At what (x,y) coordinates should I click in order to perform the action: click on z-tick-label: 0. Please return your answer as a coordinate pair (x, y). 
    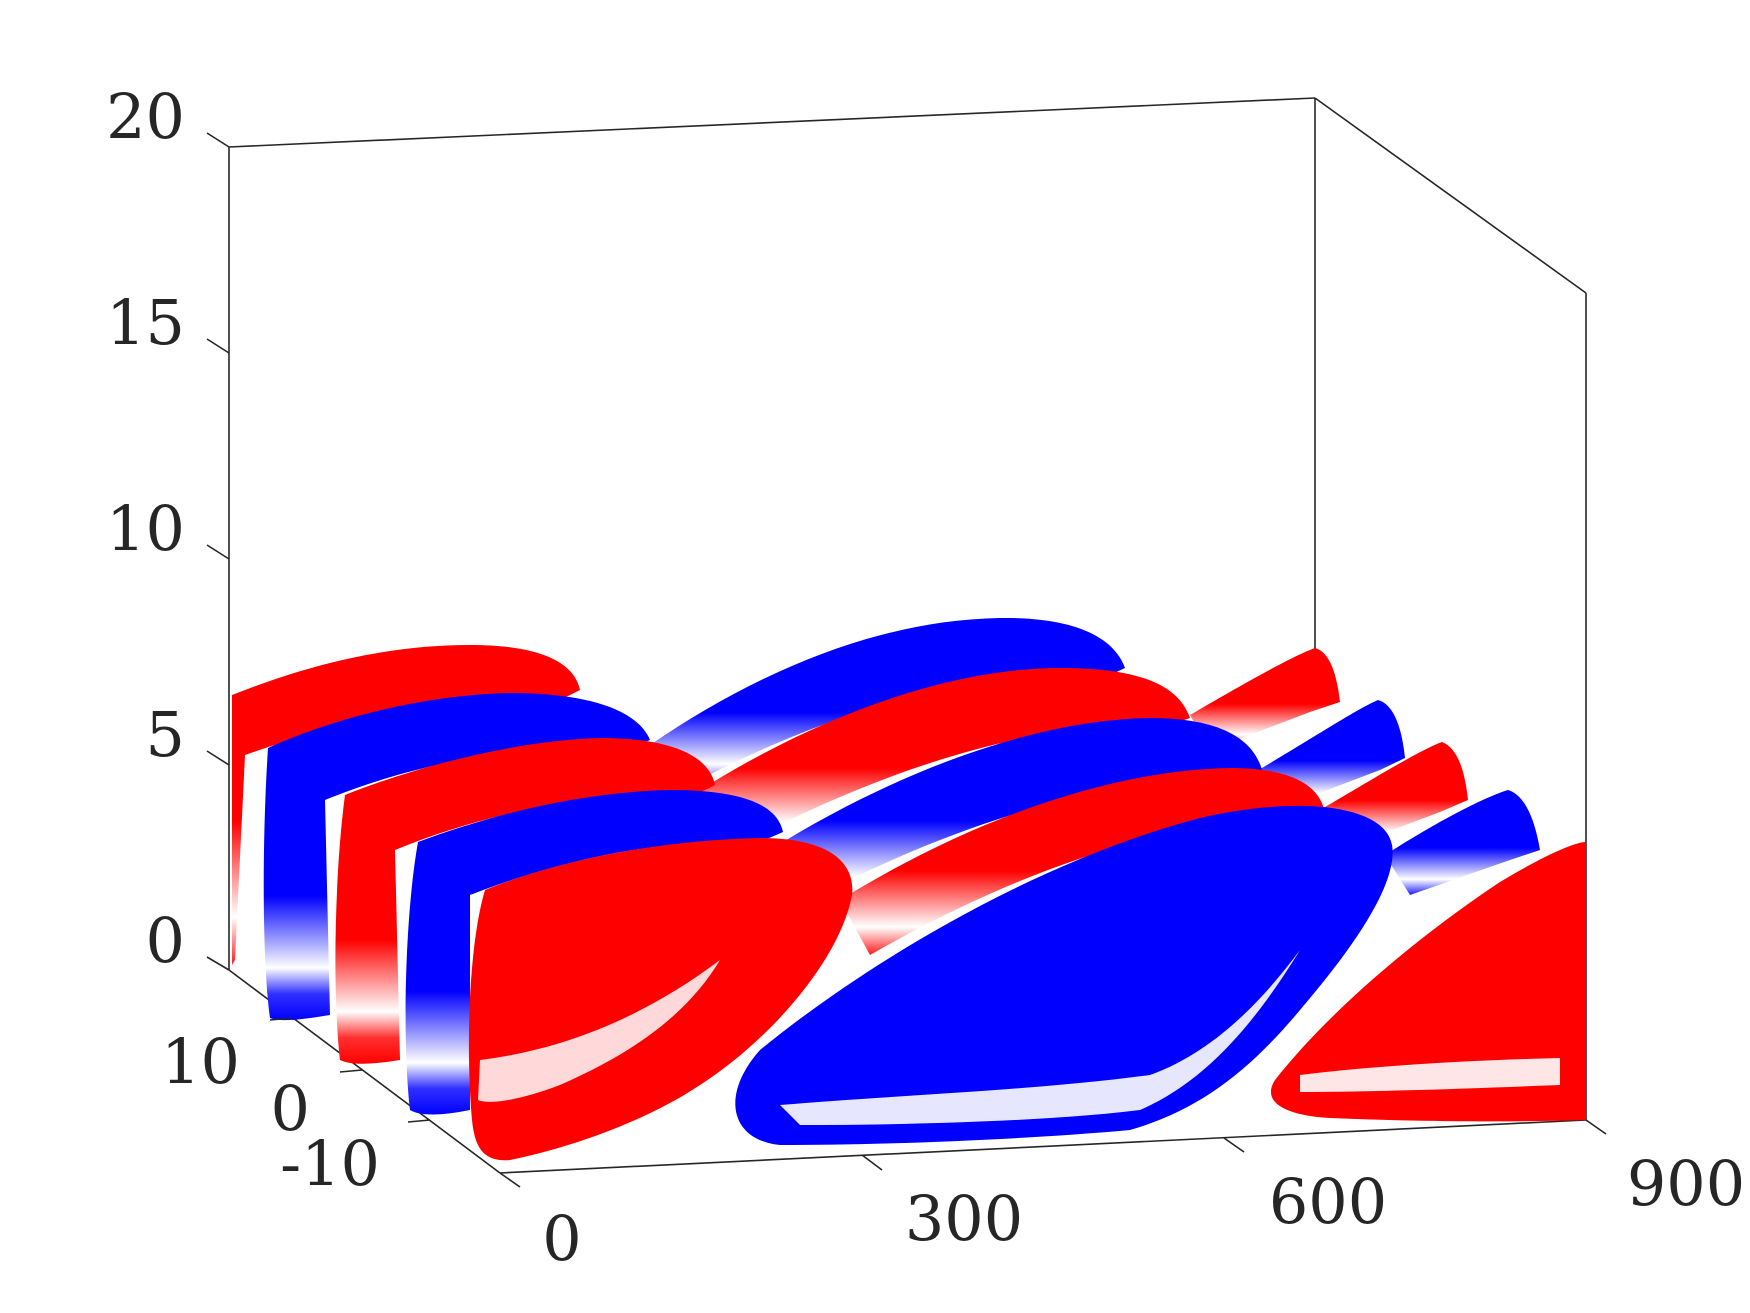
    Looking at the image, I should click on (165, 940).